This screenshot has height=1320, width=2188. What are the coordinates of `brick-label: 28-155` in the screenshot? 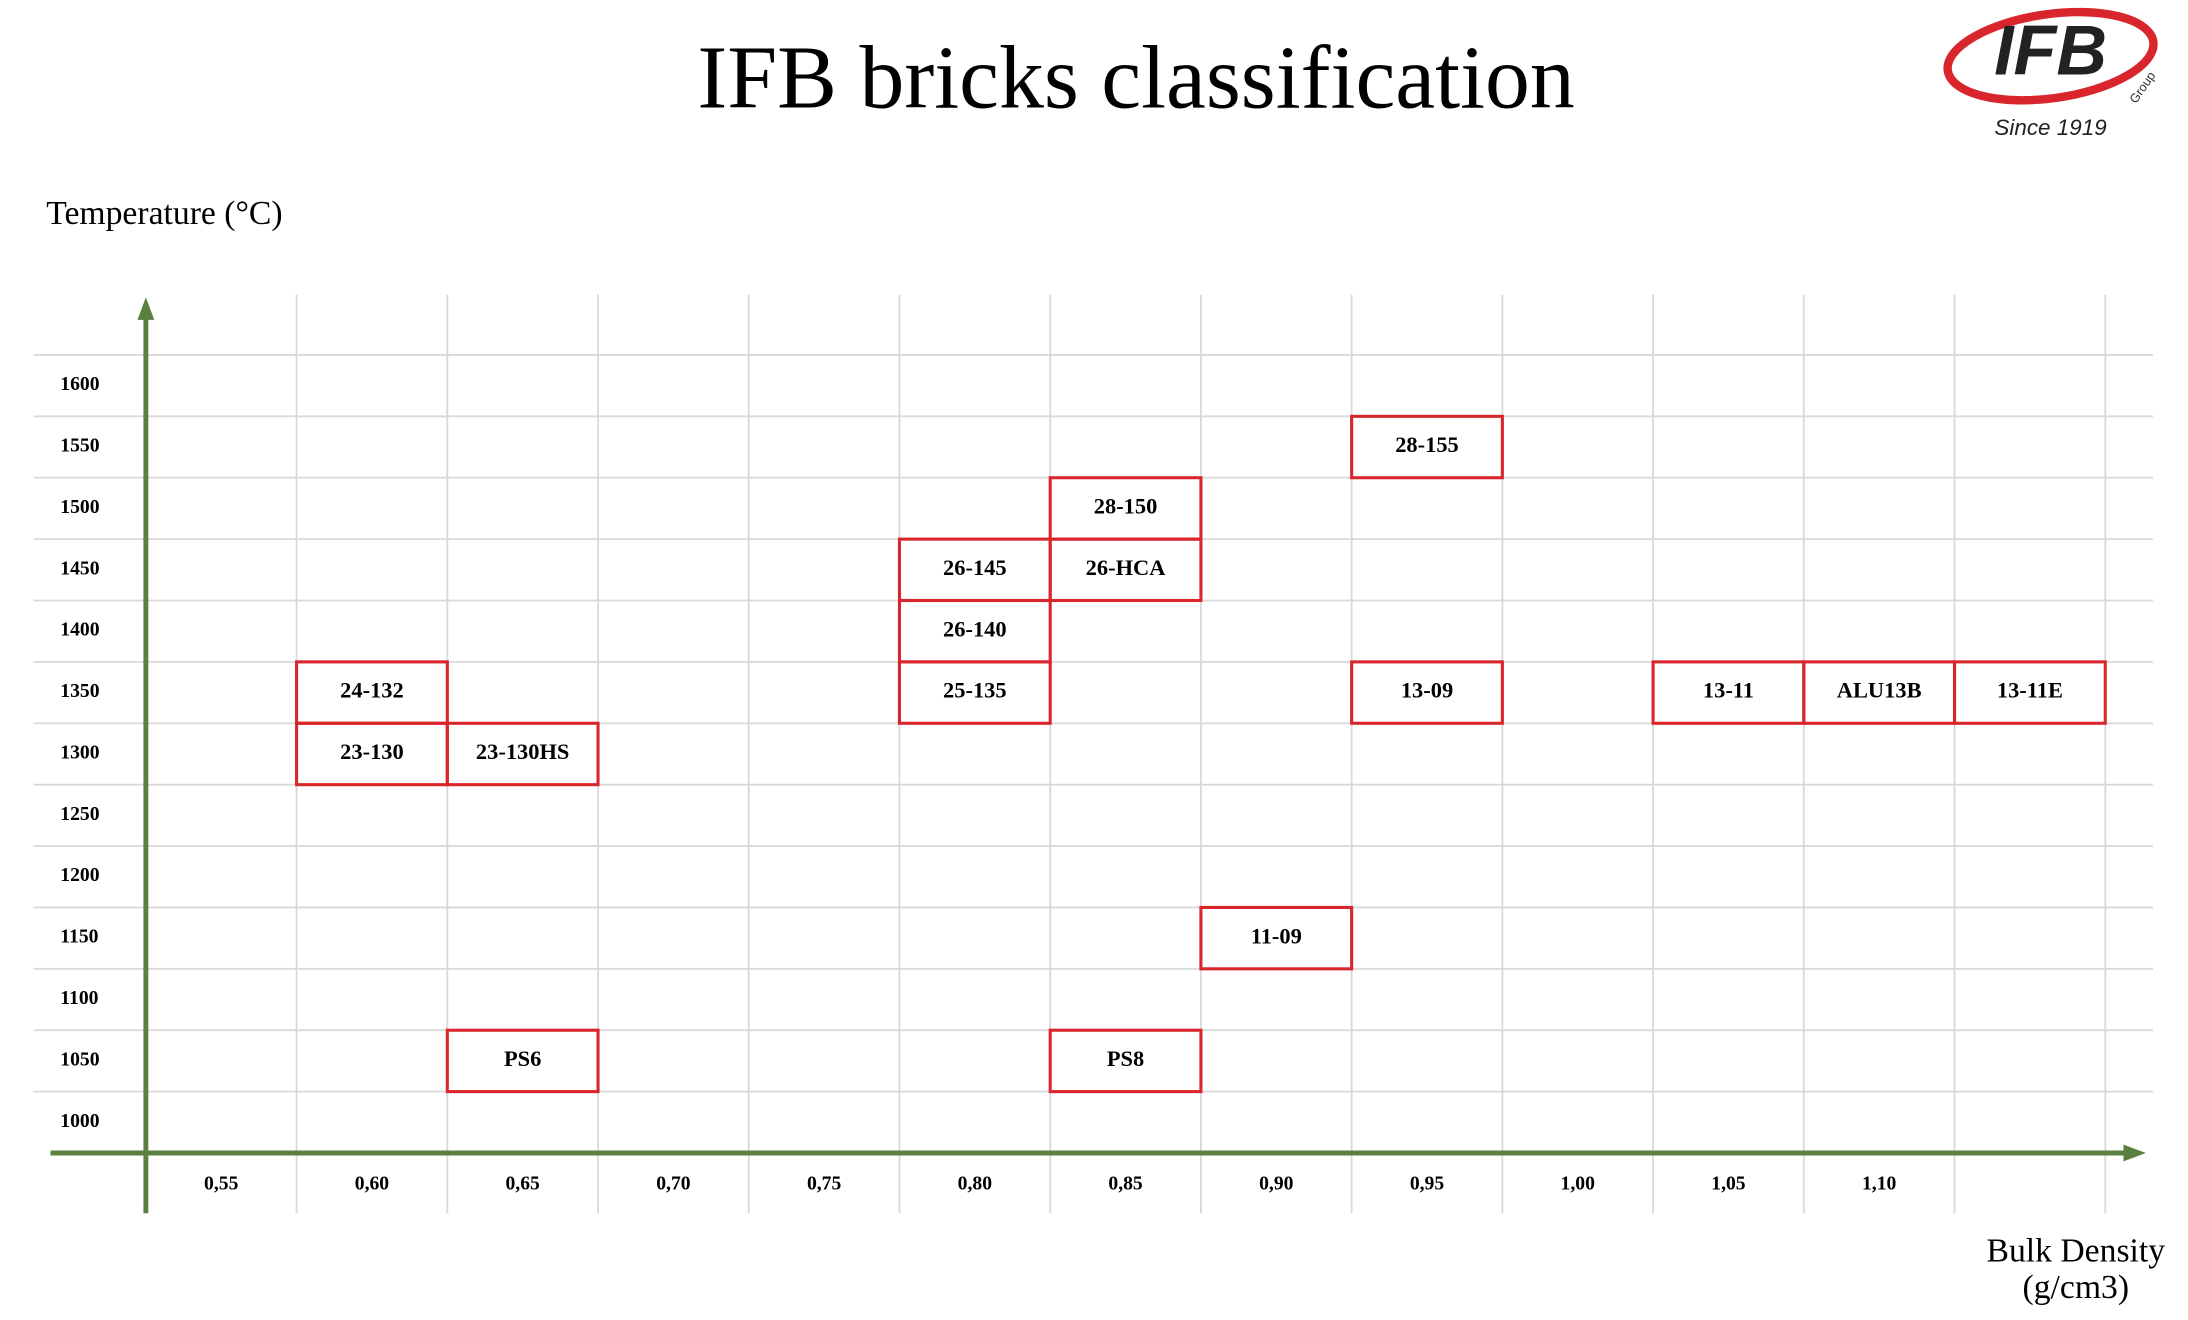 It's located at (1427, 444).